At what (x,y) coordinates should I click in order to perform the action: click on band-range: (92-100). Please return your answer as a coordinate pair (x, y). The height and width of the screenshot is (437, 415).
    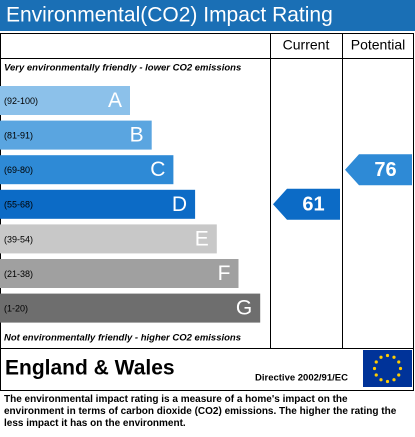
    Looking at the image, I should click on (21, 101).